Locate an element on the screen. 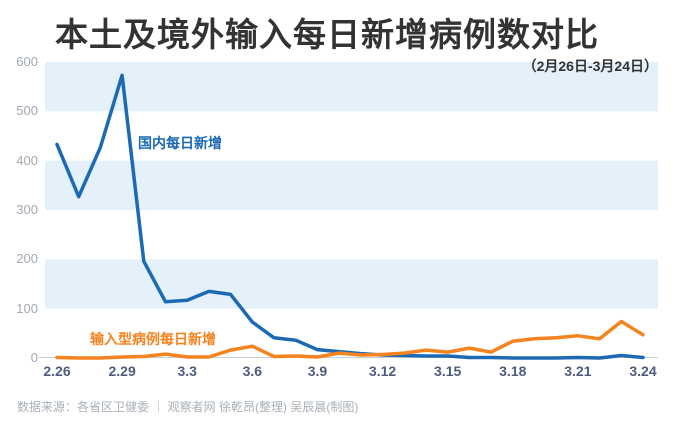 This screenshot has height=425, width=680. chart-subtitle-daterange: （2月26日-3月24日） is located at coordinates (590, 66).